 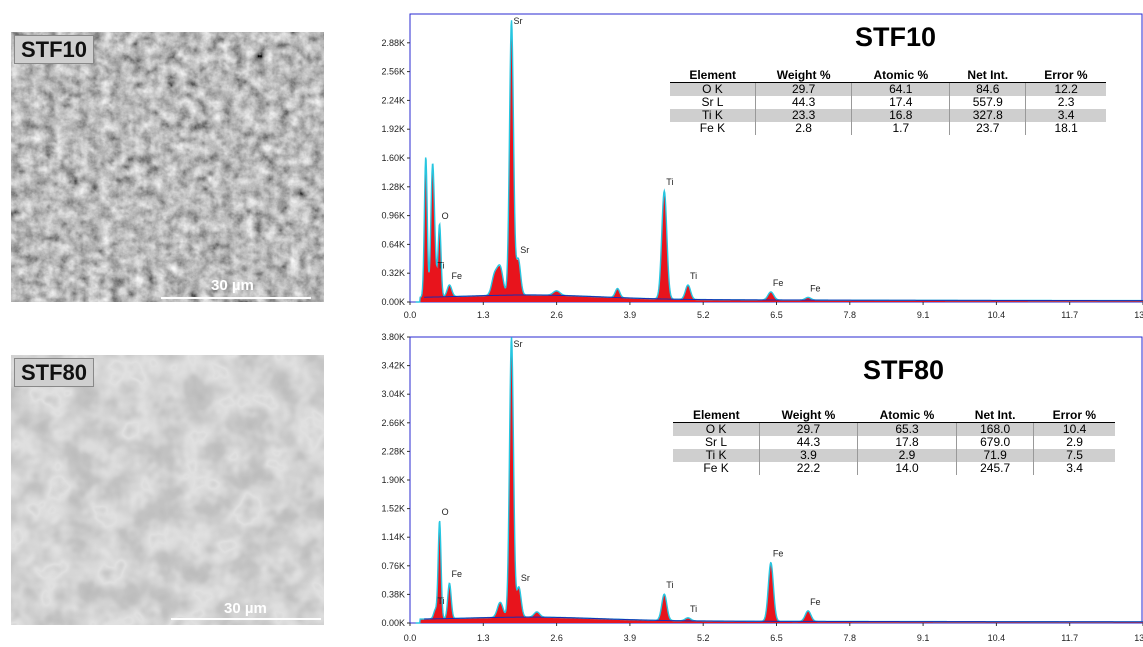 I want to click on table-row: Sr L 44.3 17.4 557.9 2.3, so click(x=888, y=102).